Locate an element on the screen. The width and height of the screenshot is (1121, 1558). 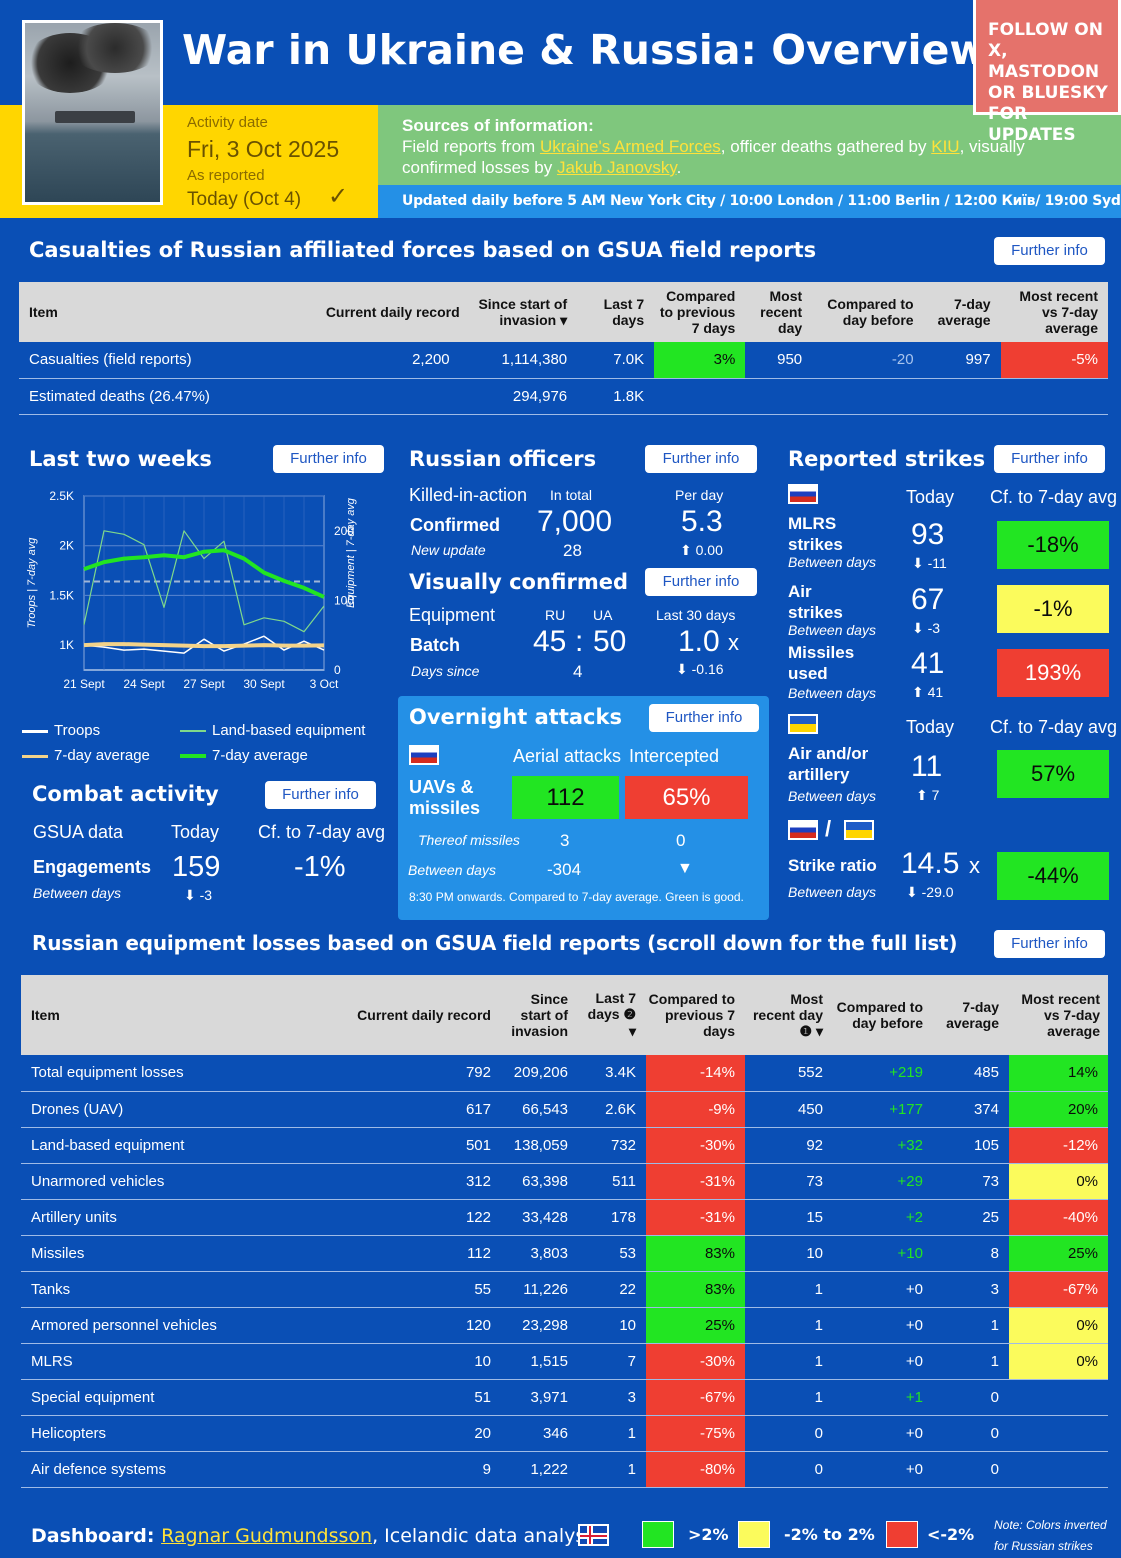
cell-since: 63,398 is located at coordinates (539, 1181).